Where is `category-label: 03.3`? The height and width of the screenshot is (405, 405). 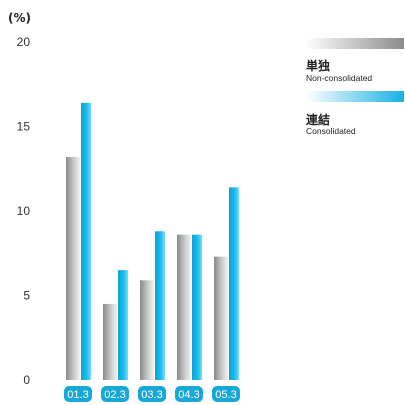
category-label: 03.3 is located at coordinates (151, 395).